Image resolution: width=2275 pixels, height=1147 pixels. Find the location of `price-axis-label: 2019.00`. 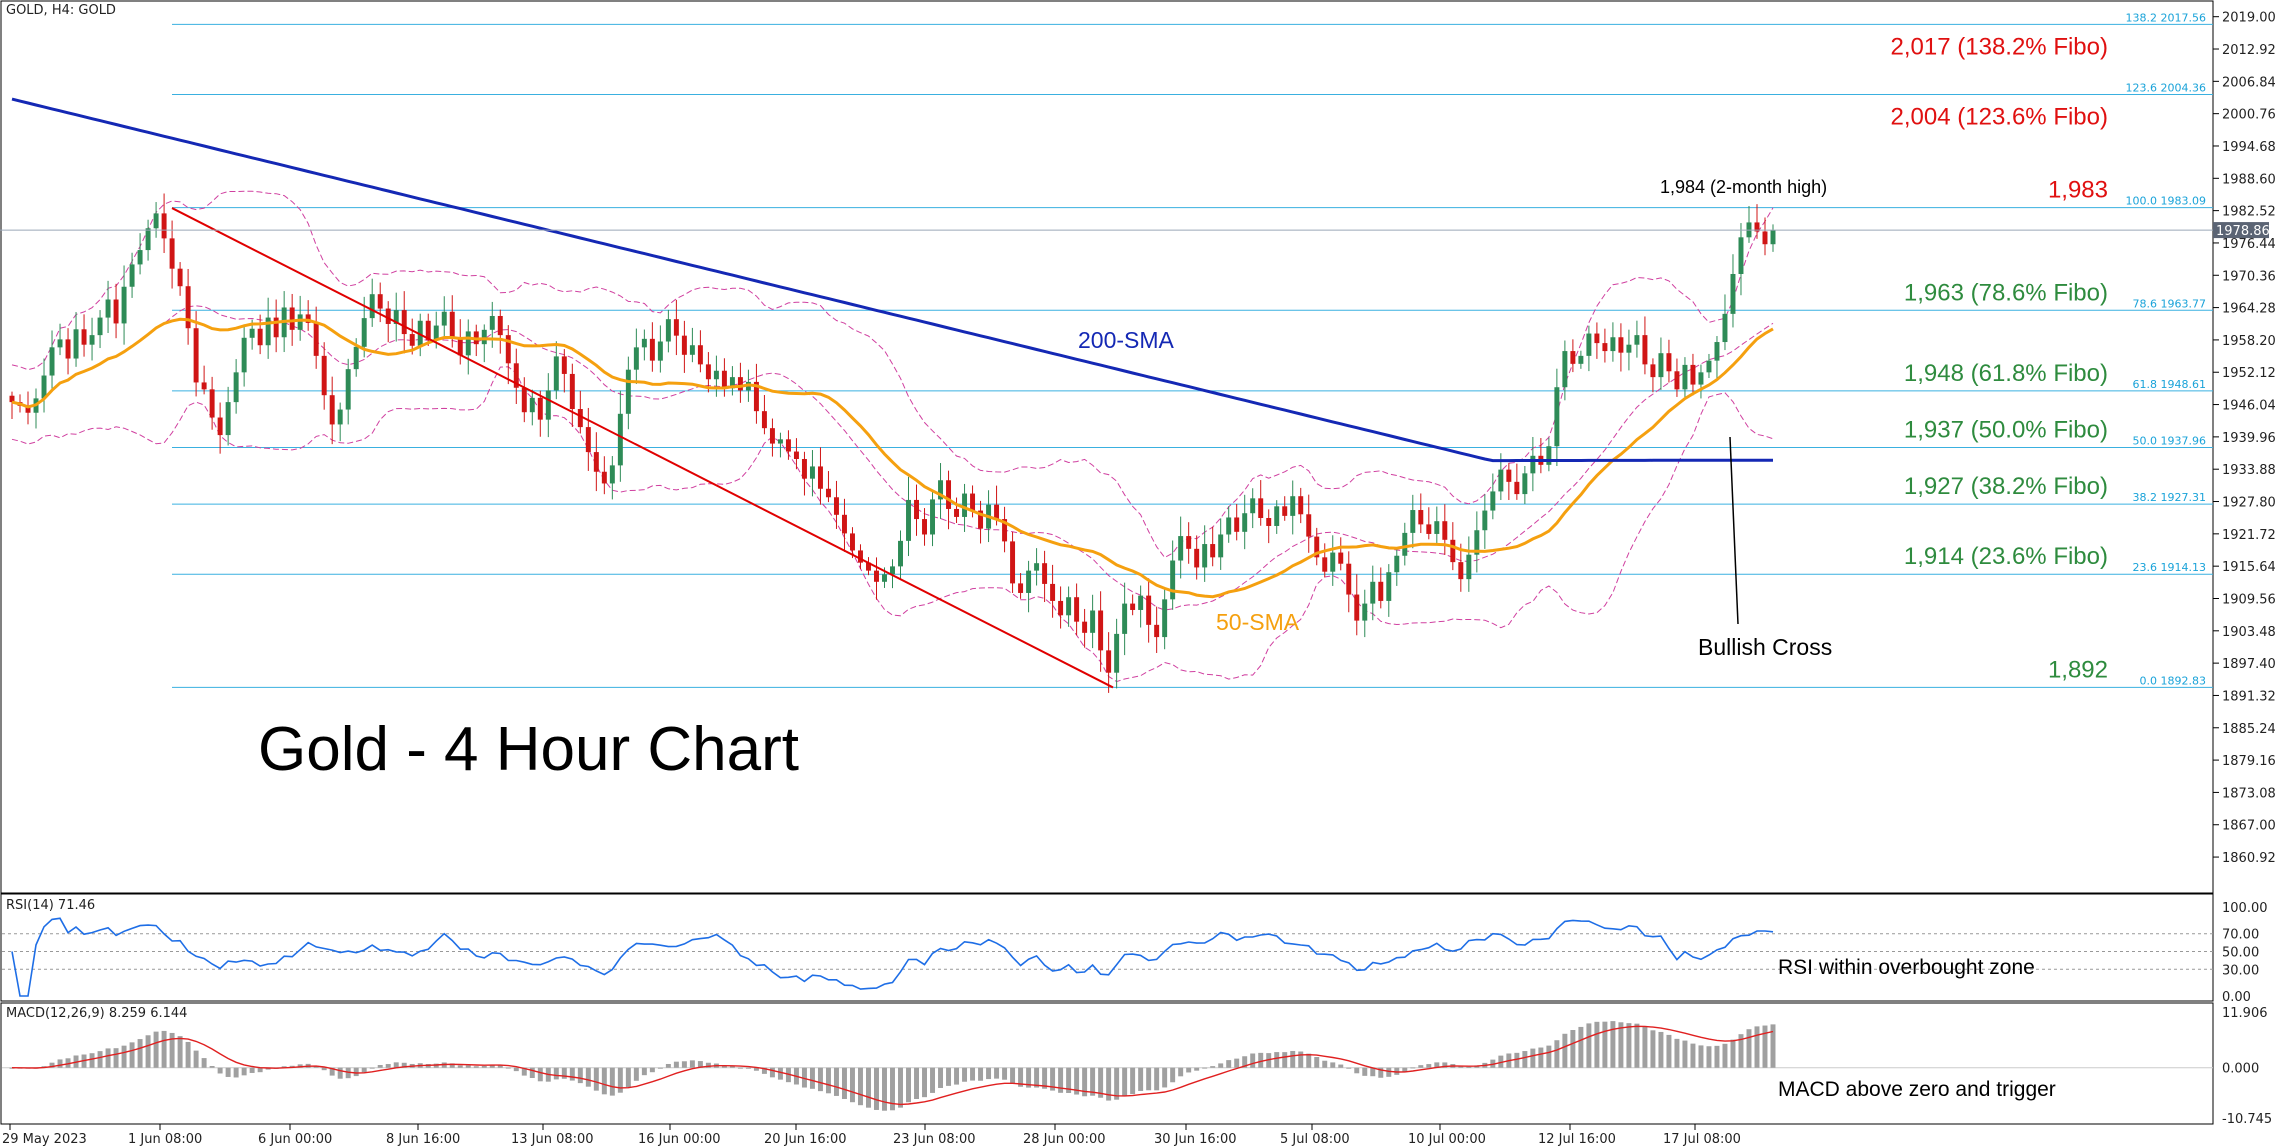

price-axis-label: 2019.00 is located at coordinates (2248, 18).